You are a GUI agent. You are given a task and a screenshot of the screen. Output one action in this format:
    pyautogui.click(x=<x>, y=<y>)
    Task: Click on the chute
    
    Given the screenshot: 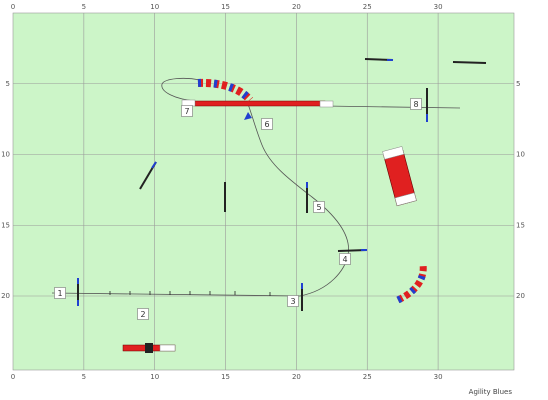 What is the action you would take?
    pyautogui.click(x=399, y=176)
    